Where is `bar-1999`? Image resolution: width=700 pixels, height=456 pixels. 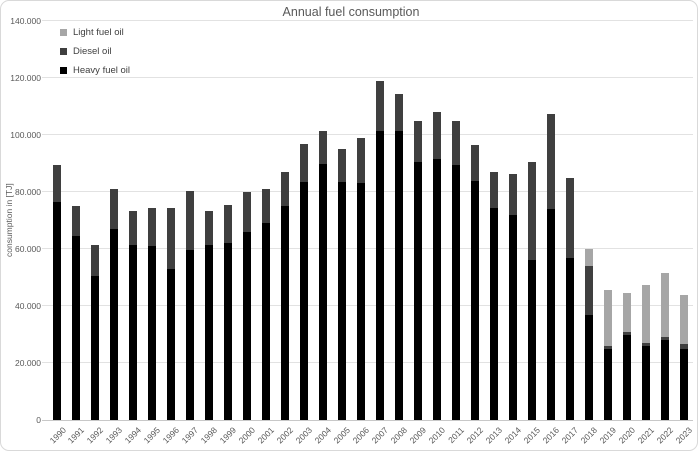 bar-1999 is located at coordinates (228, 312).